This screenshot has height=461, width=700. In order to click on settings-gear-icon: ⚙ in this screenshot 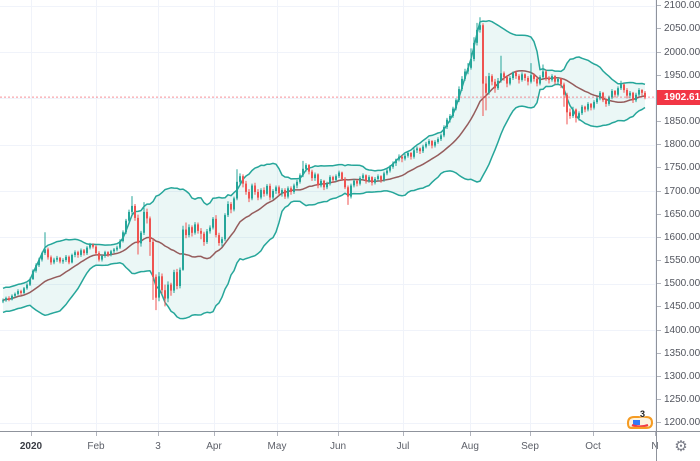, I will do `click(681, 446)`.